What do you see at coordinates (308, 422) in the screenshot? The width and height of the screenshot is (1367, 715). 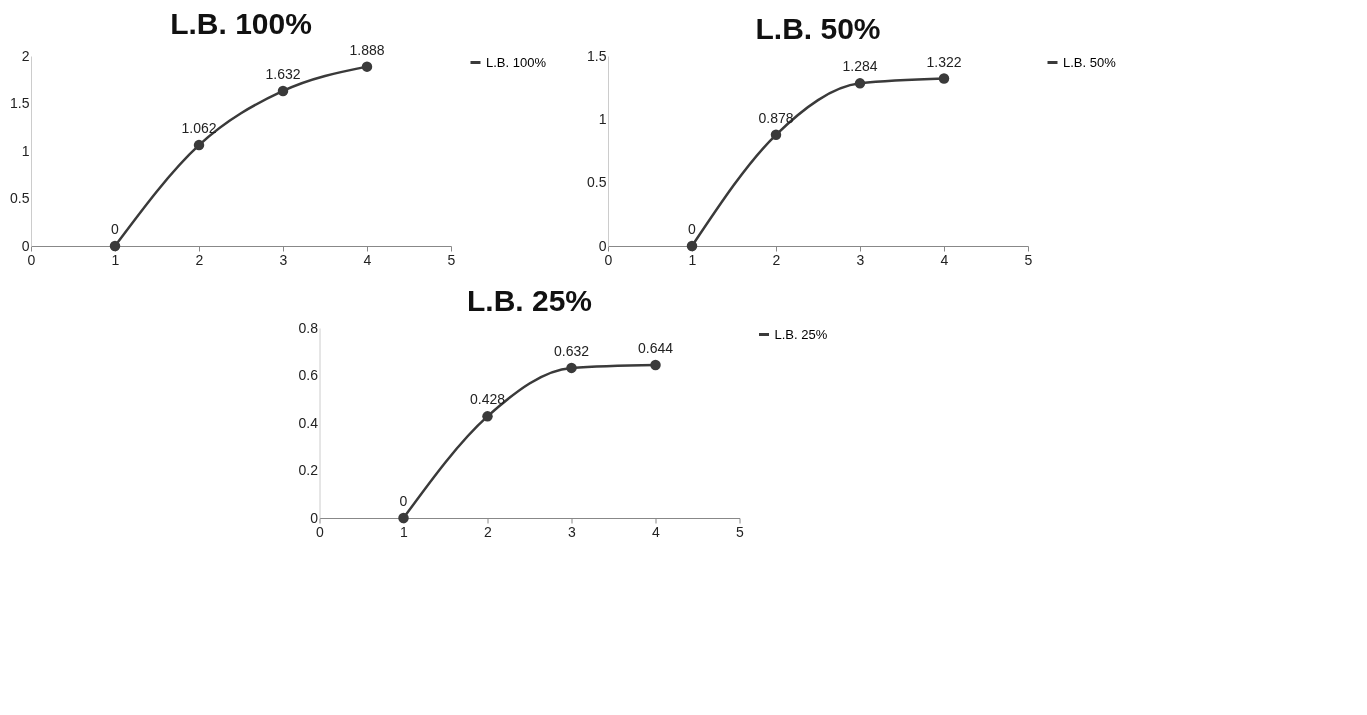 I see `y-tick-label: 0.4` at bounding box center [308, 422].